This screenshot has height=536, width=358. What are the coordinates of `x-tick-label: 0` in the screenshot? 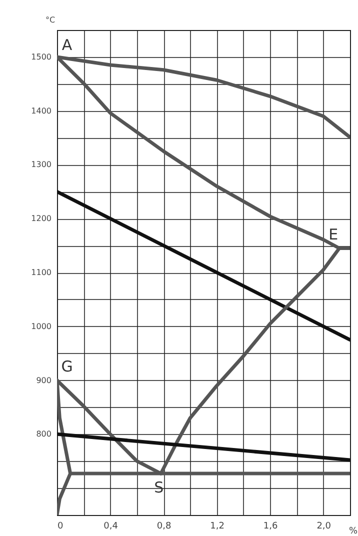 It's located at (61, 527).